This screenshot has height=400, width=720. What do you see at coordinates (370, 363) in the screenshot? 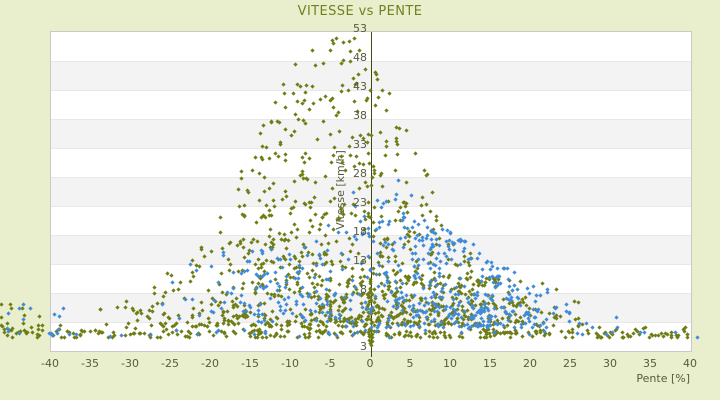
I see `x-tick-label: 0` at bounding box center [370, 363].